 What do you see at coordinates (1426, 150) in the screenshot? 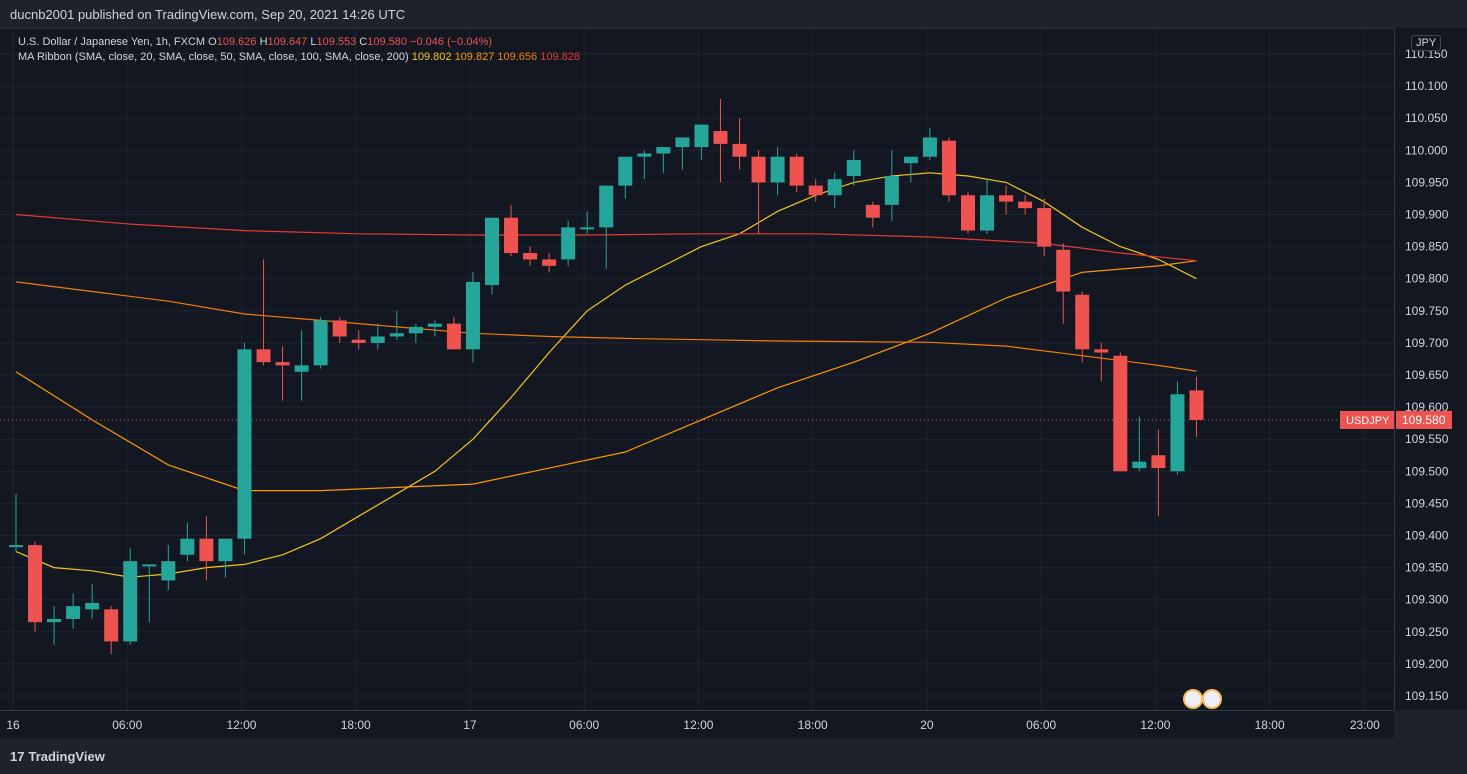
I see `price-tick-label: 110.000` at bounding box center [1426, 150].